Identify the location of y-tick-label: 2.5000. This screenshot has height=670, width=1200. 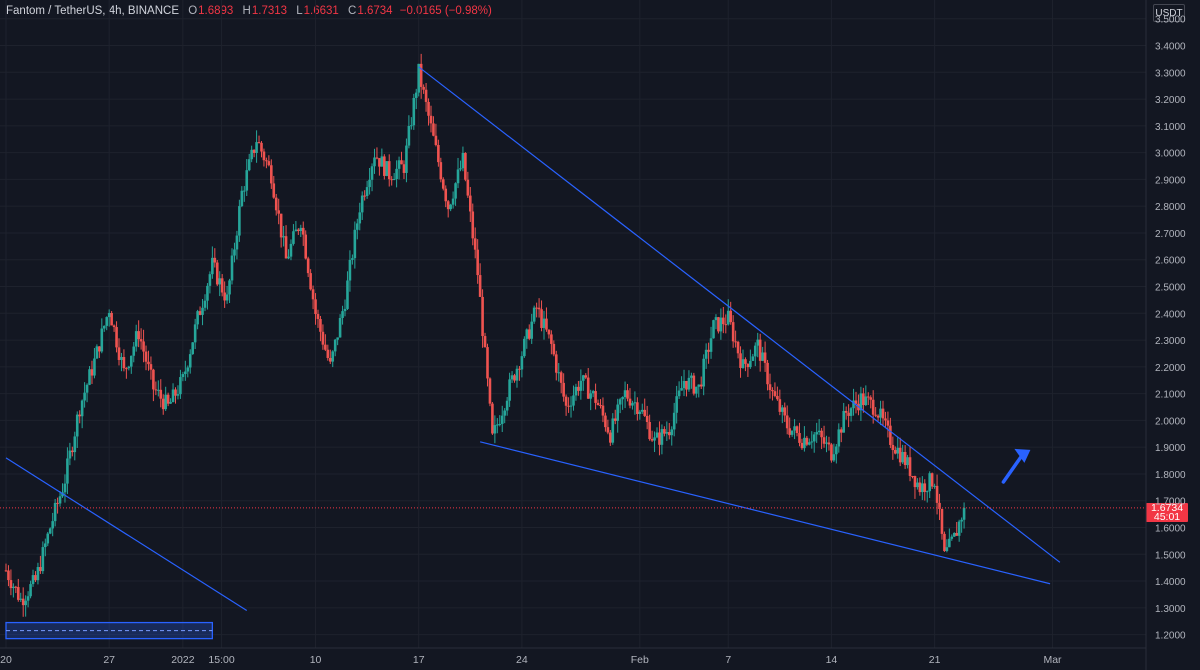
(1170, 288).